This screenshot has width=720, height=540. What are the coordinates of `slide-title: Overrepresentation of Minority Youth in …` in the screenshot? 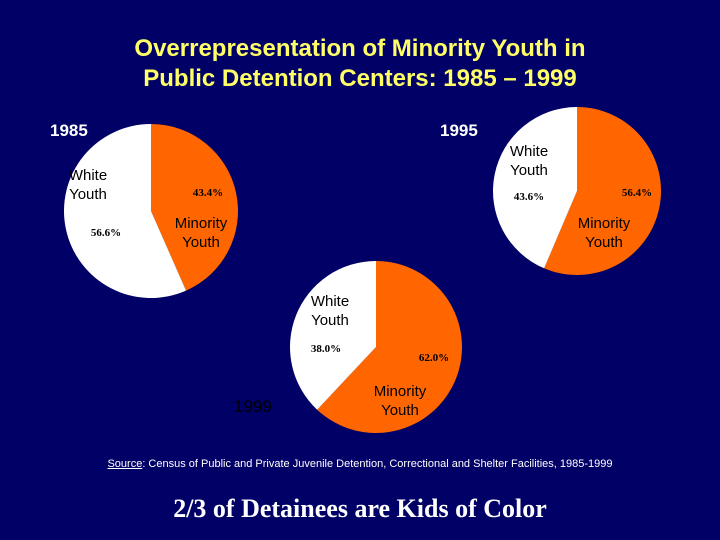 It's located at (360, 64).